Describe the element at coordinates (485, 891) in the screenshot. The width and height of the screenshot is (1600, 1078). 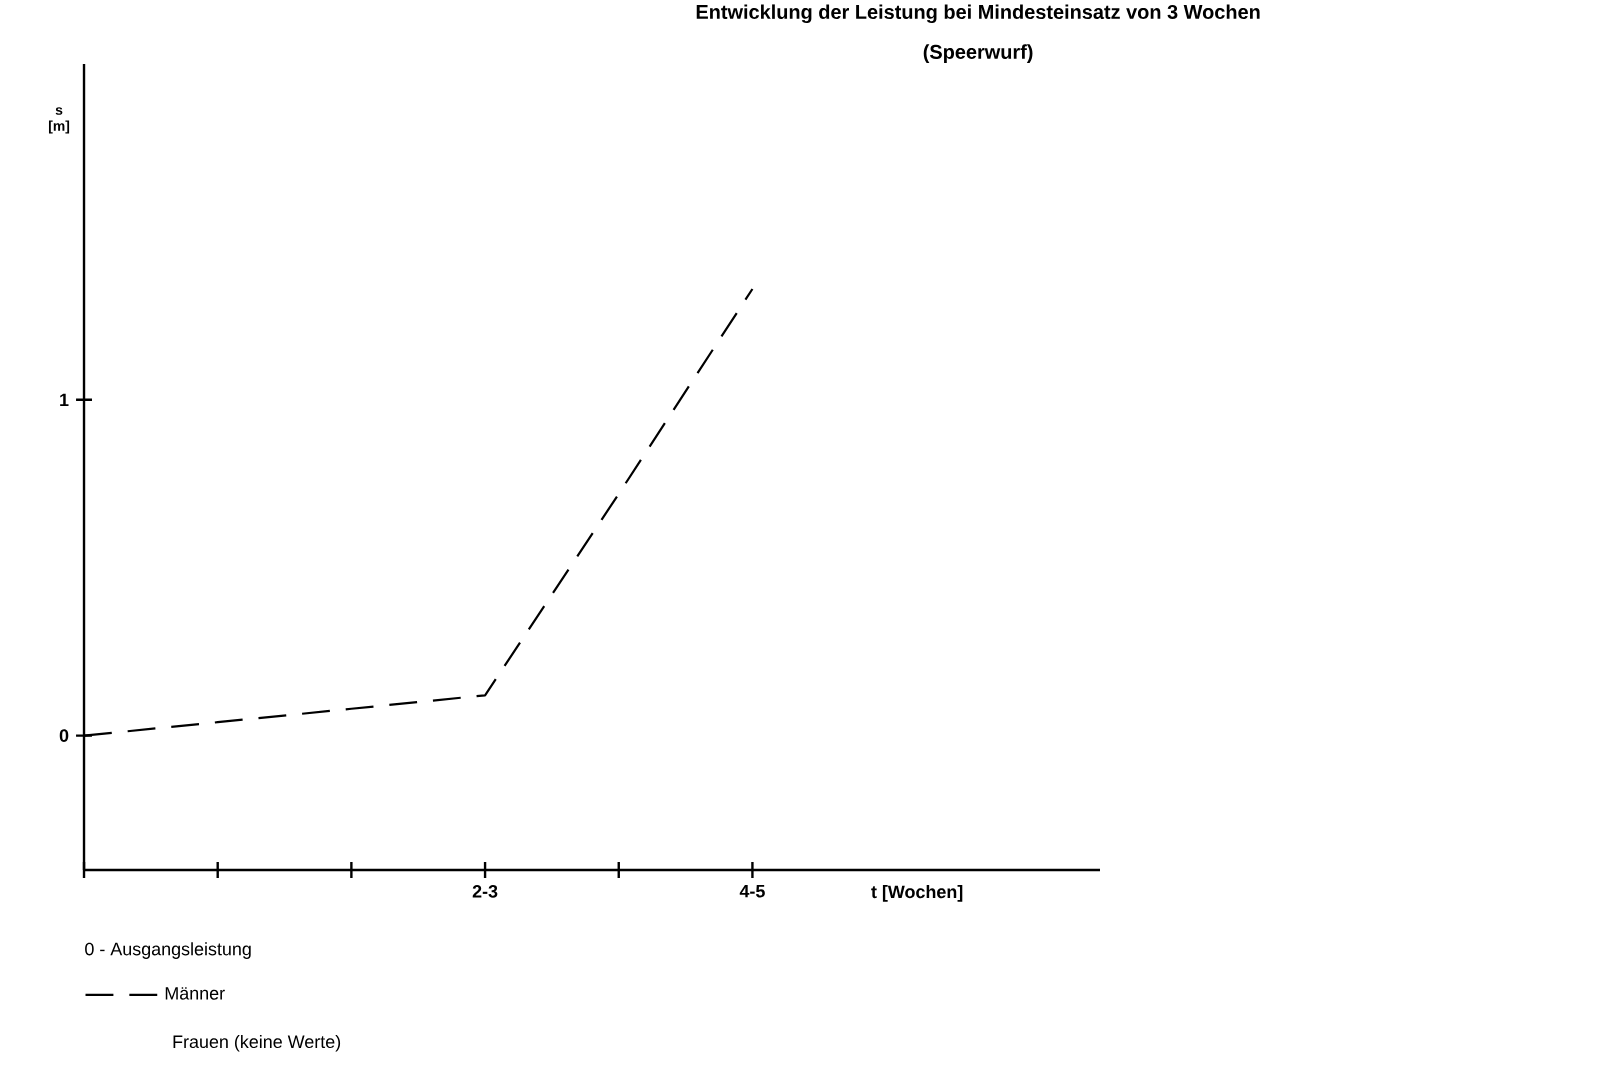
I see `x-tick-label: 2-3` at that location.